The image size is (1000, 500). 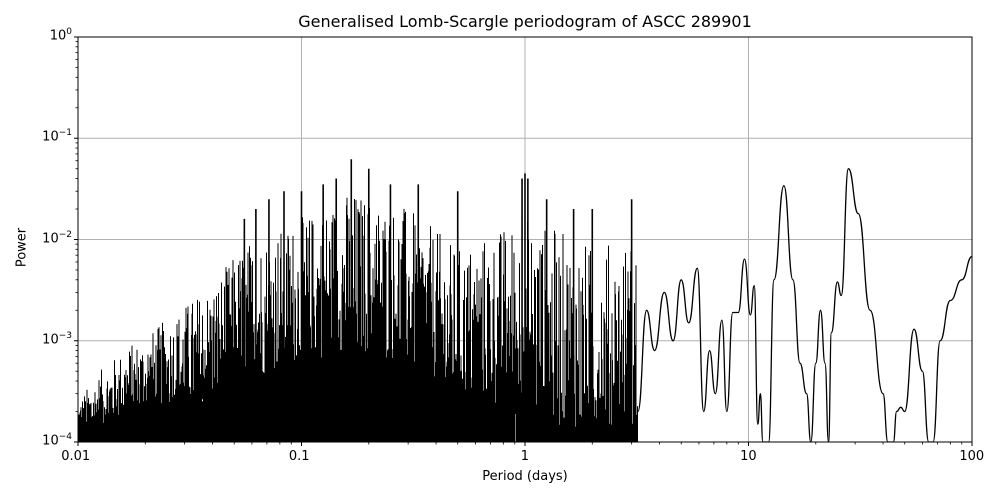 What do you see at coordinates (57, 339) in the screenshot?
I see `y-tick-label: 10⁻³` at bounding box center [57, 339].